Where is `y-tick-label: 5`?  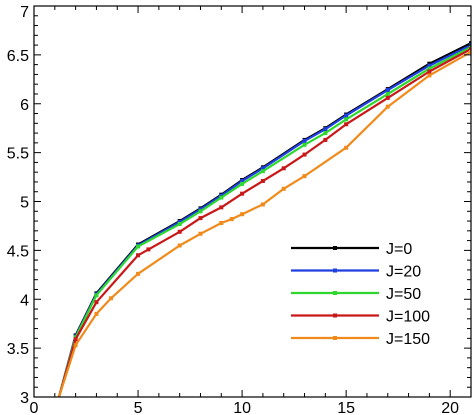
y-tick-label: 5 is located at coordinates (24, 203).